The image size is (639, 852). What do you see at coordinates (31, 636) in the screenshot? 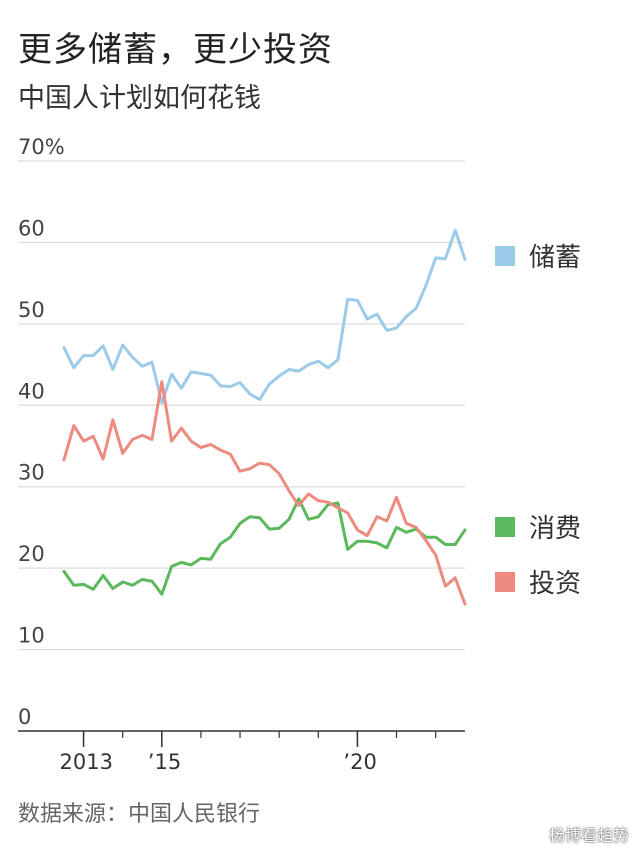
I see `y-tick-label-10: 10` at bounding box center [31, 636].